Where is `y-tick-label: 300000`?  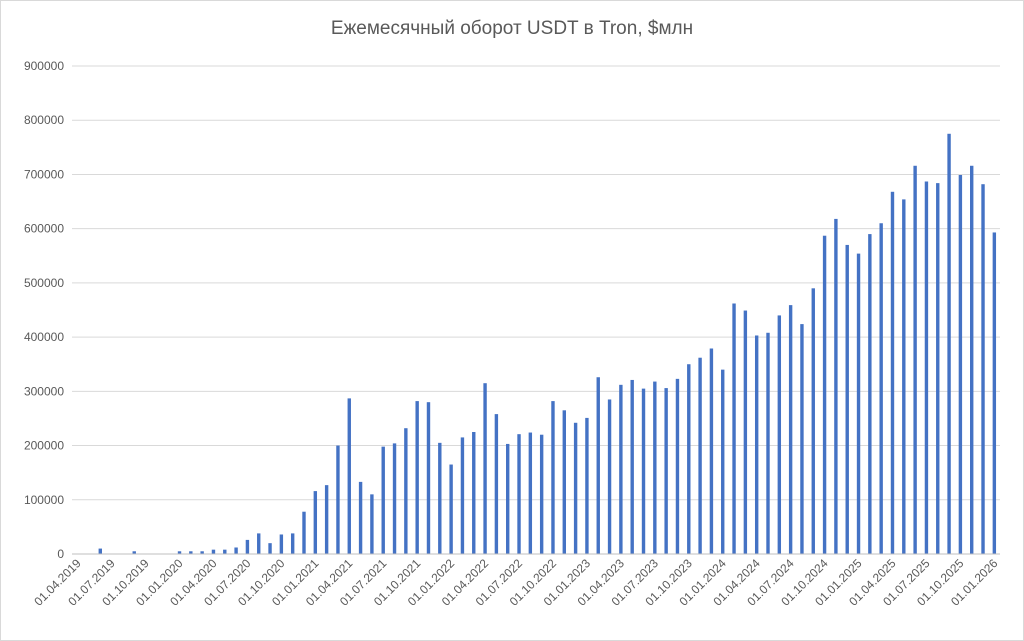
y-tick-label: 300000 is located at coordinates (44, 391).